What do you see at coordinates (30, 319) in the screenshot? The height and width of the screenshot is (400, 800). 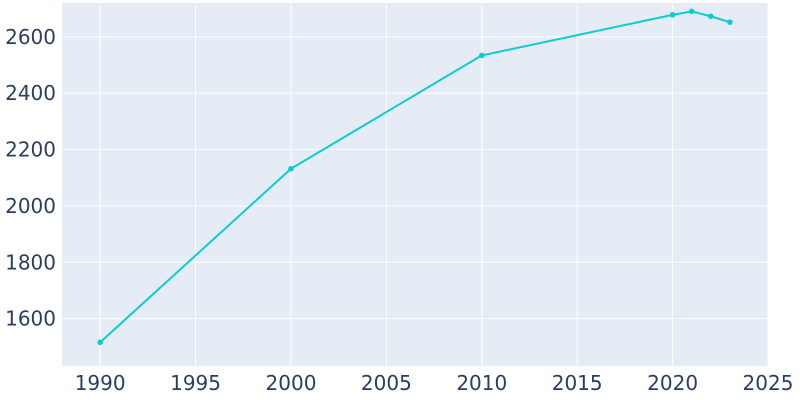 I see `y-tick-label: 1600` at bounding box center [30, 319].